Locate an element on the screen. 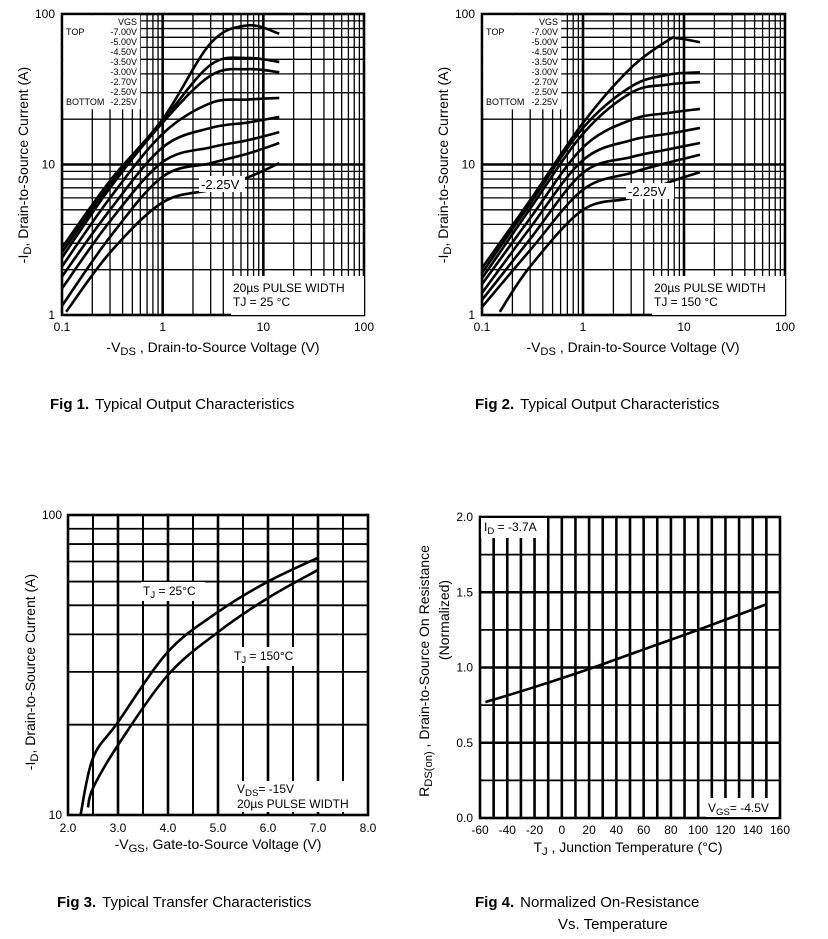 The image size is (828, 939). fig2-label: Fig 2. is located at coordinates (495, 404).